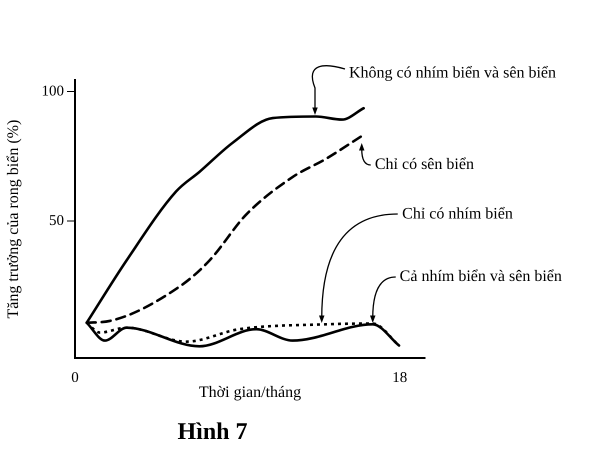  I want to click on x-tick-label: 18, so click(400, 378).